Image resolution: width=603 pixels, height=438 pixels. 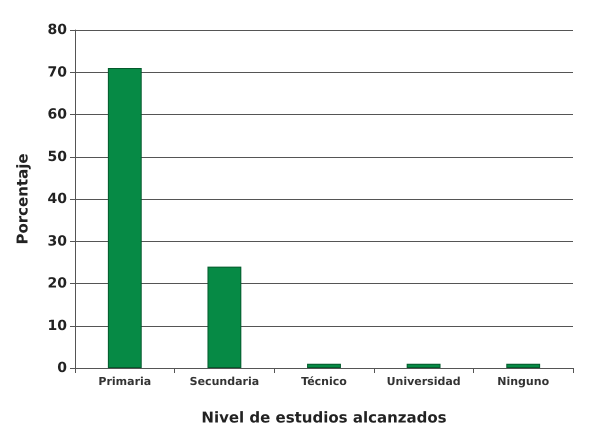 What do you see at coordinates (225, 381) in the screenshot?
I see `x-tick-label: Secundaria` at bounding box center [225, 381].